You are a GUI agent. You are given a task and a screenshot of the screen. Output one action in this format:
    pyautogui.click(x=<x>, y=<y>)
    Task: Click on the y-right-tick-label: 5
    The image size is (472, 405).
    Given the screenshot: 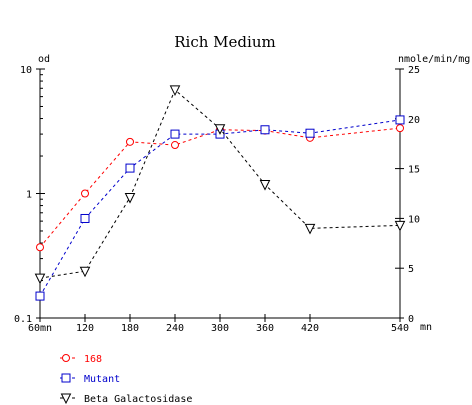 What is the action you would take?
    pyautogui.click(x=411, y=269)
    